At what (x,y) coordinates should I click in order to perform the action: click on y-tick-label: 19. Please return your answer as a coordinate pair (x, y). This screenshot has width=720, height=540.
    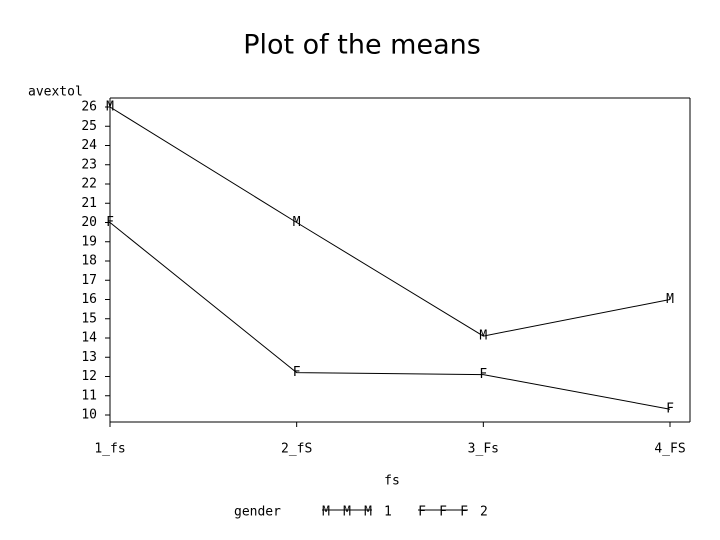
    Looking at the image, I should click on (89, 241).